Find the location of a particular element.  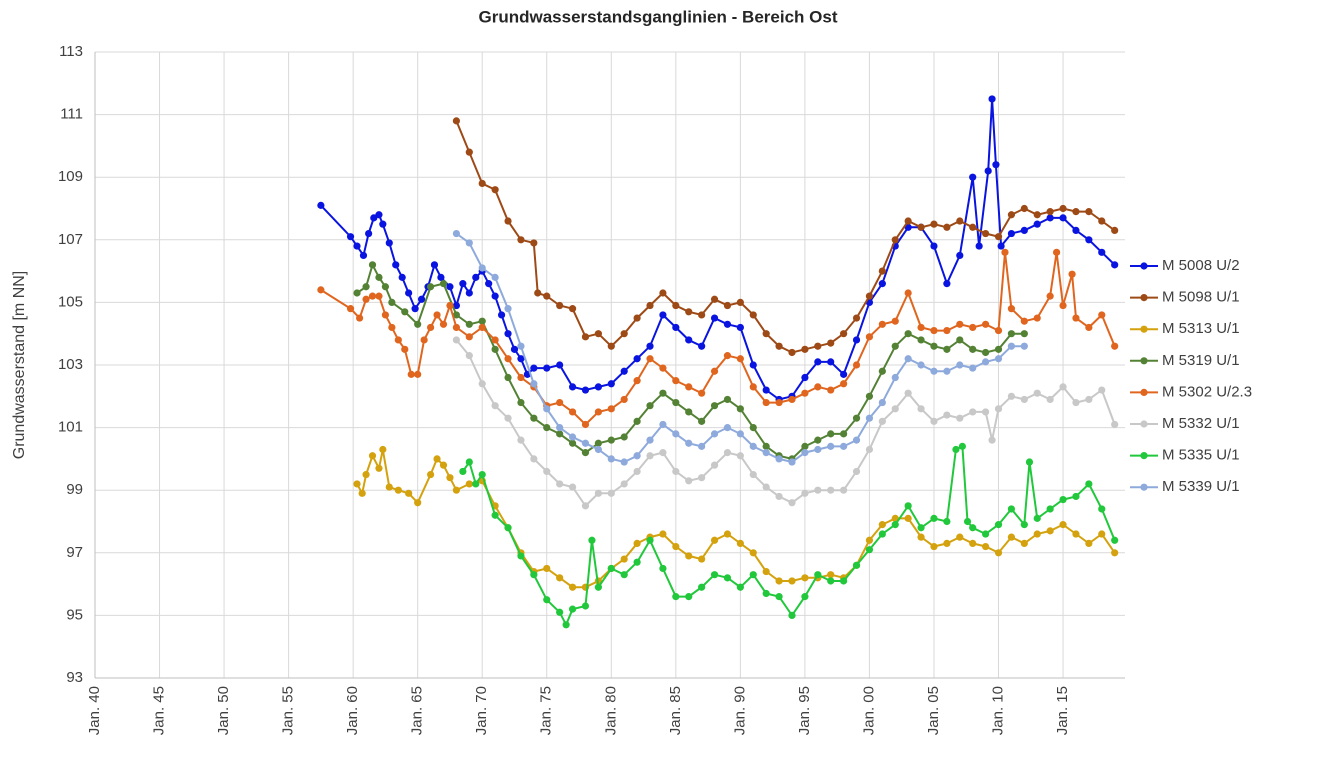

x-tick-label: Jan. 00 is located at coordinates (868, 710).